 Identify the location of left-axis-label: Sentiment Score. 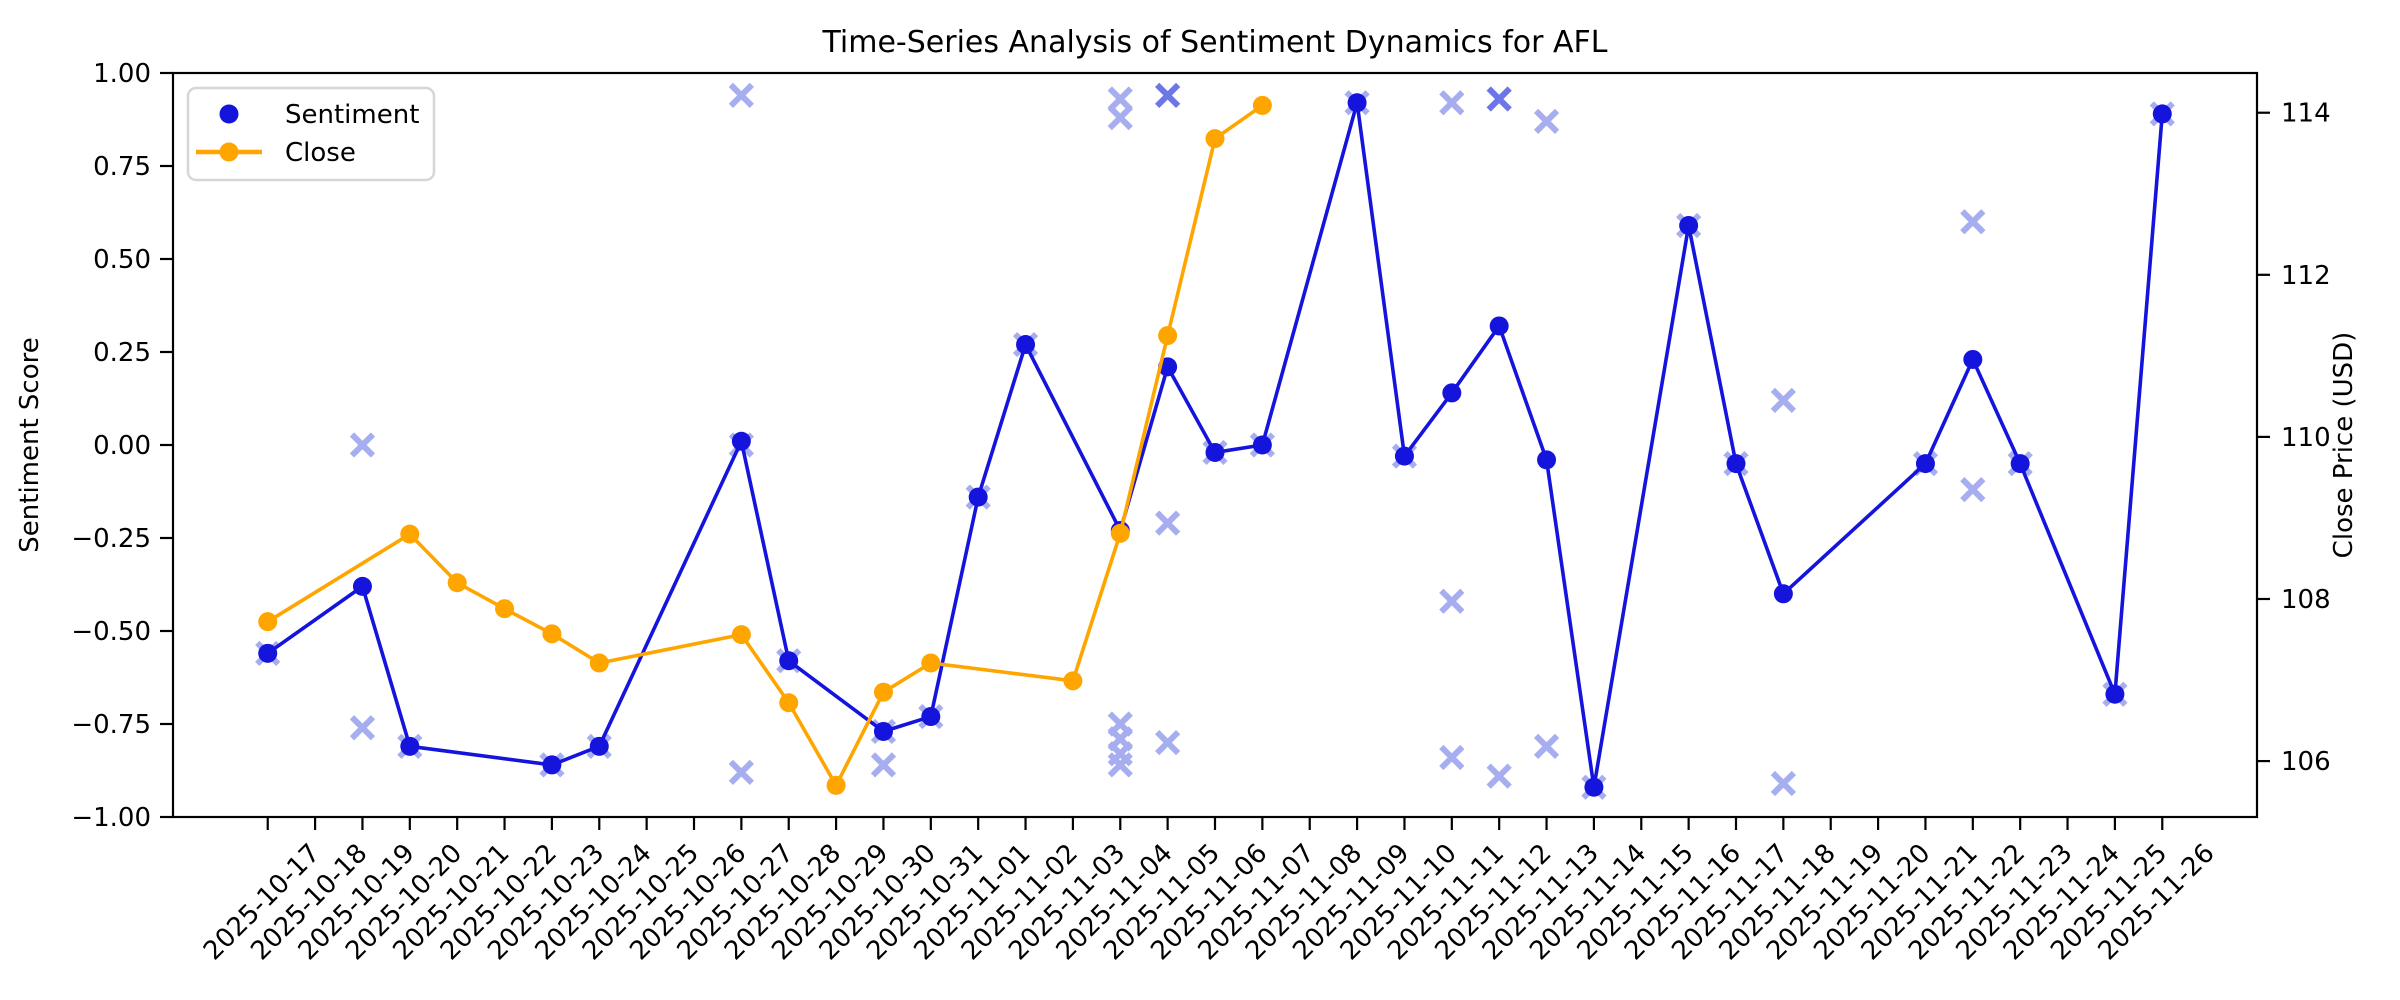
(30, 444).